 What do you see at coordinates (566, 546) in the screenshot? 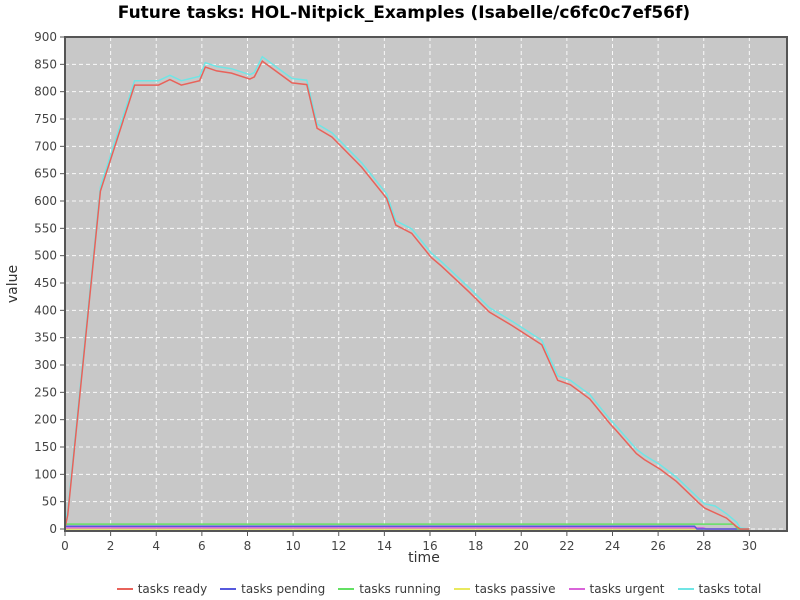
I see `svg-text: 22` at bounding box center [566, 546].